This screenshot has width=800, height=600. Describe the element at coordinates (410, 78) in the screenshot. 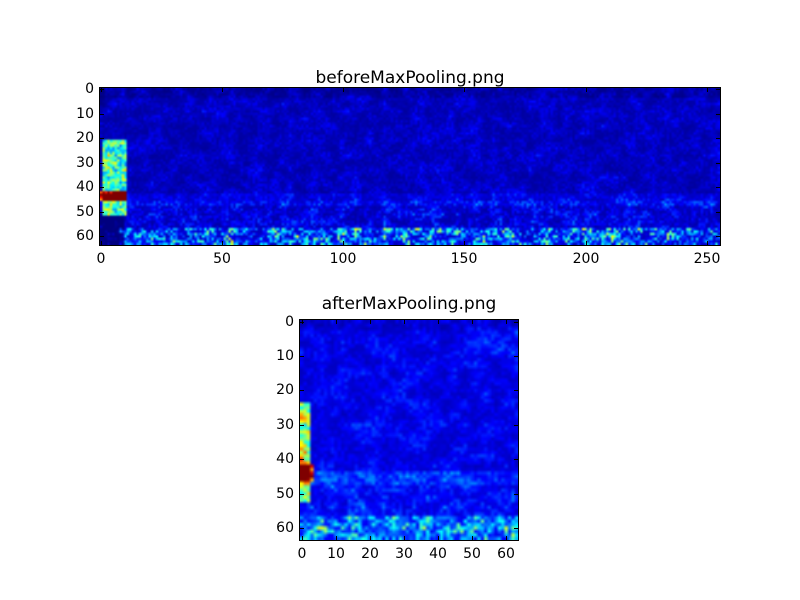

I see `plot-title: beforeMaxPooling.png` at that location.